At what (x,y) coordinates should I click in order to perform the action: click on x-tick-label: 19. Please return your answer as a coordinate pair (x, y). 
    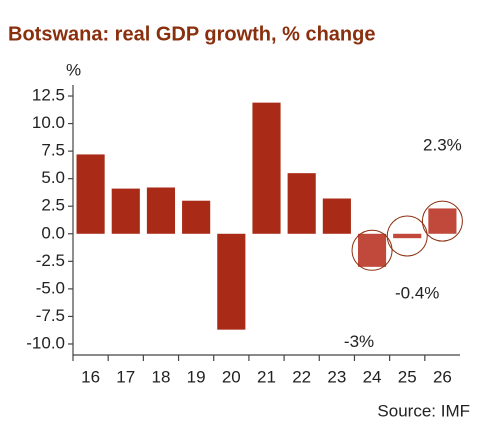
    Looking at the image, I should click on (196, 376).